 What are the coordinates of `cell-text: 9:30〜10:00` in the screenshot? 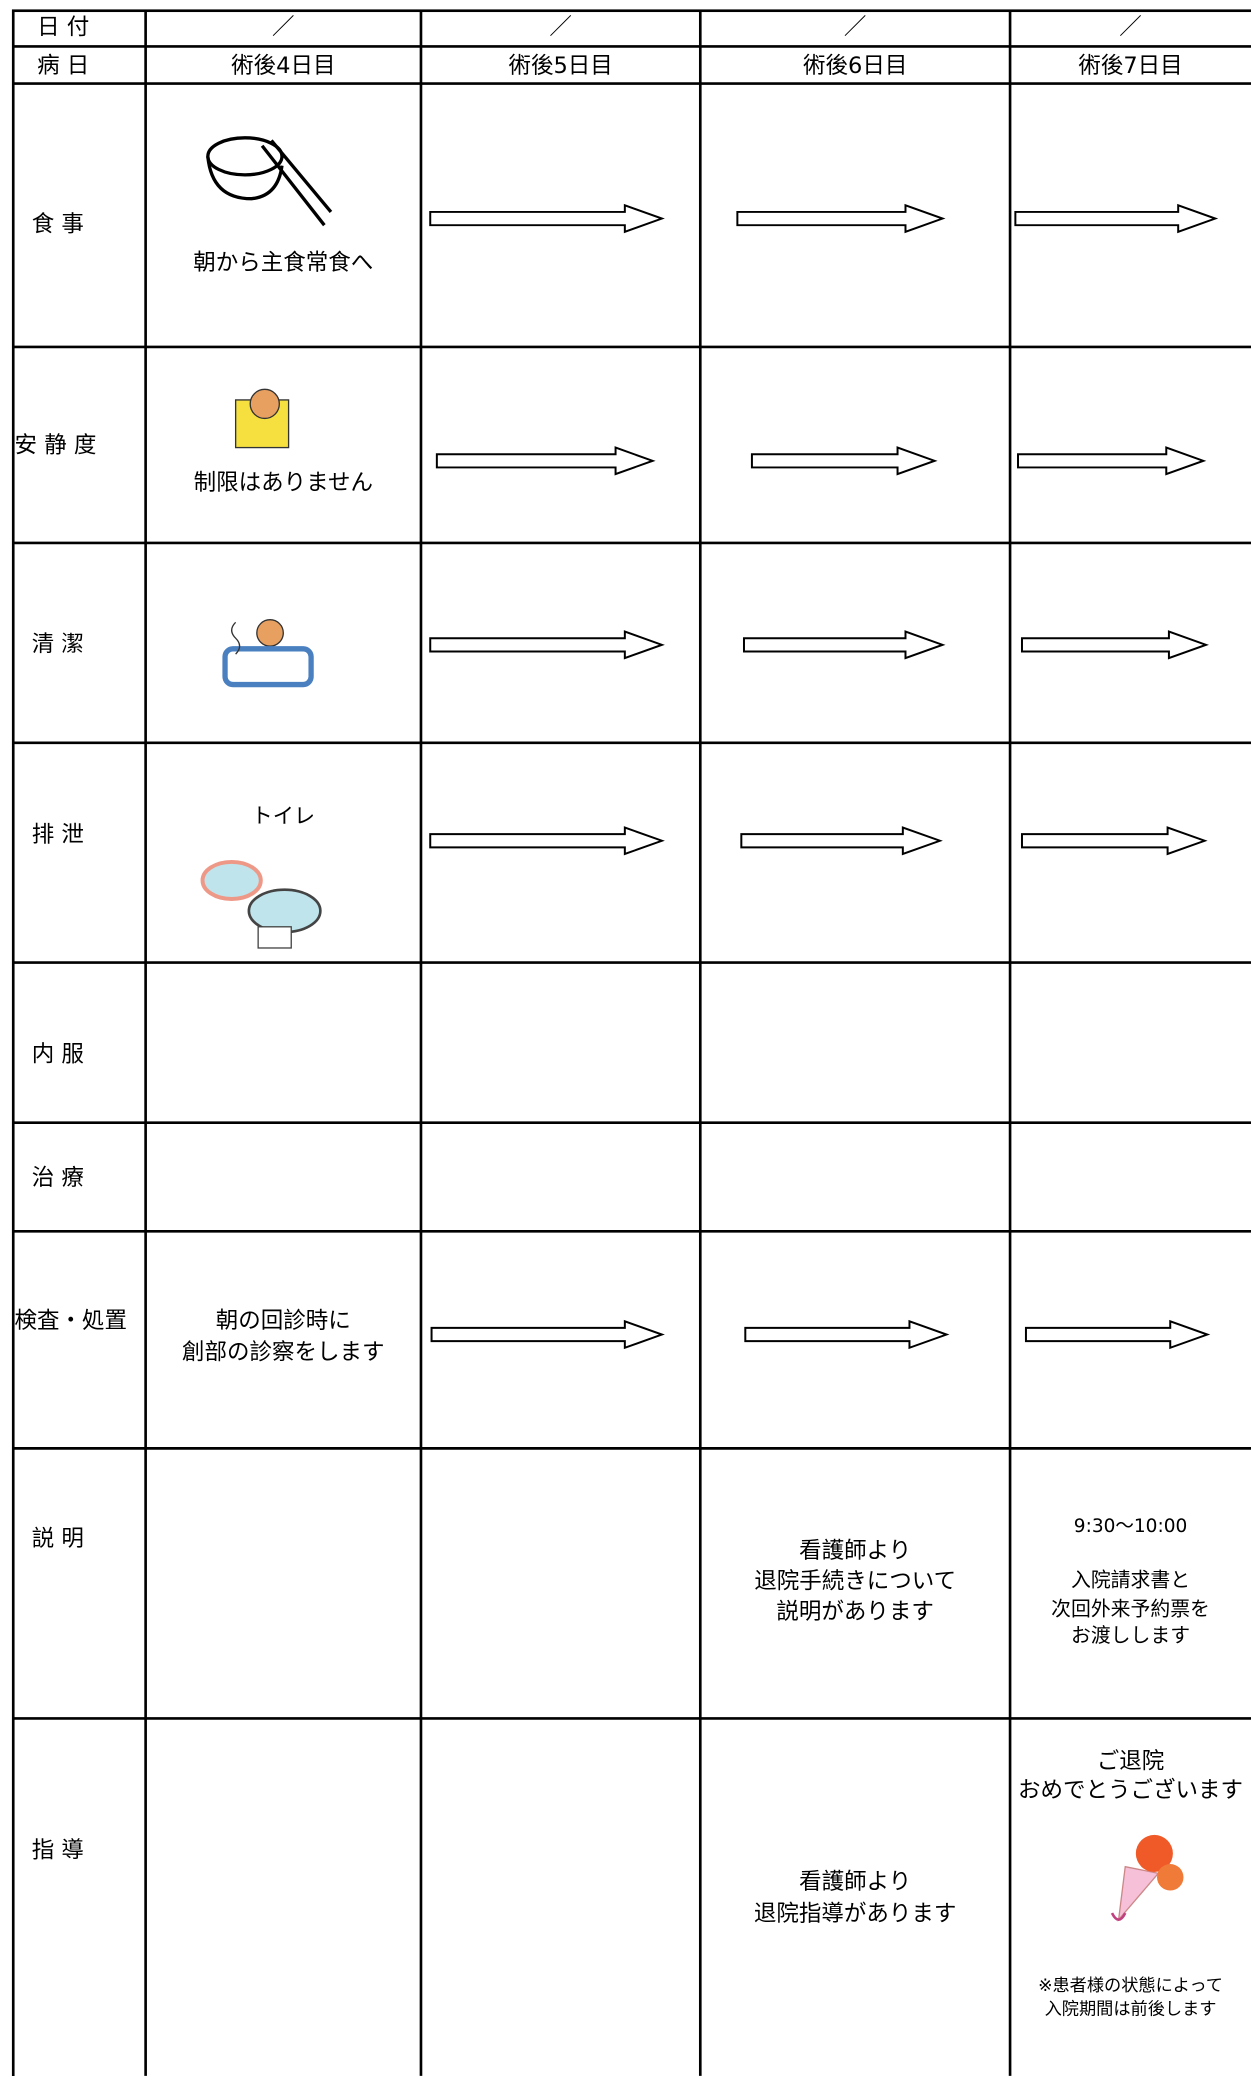 It's located at (1130, 1526).